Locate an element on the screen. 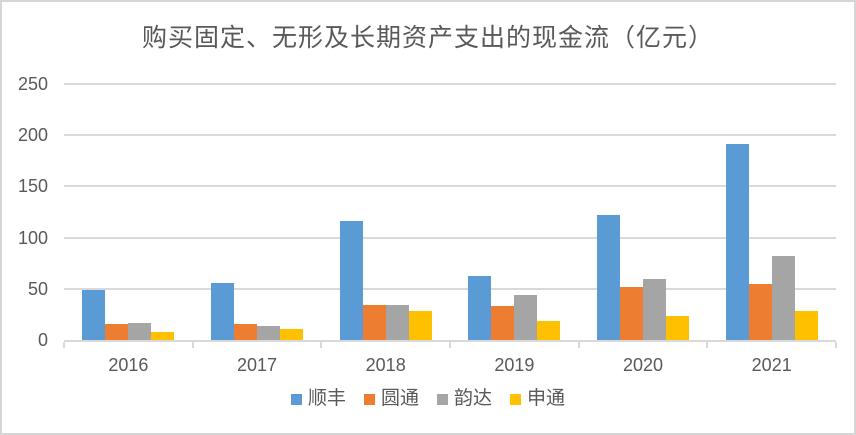 The image size is (856, 435). x-tick-label: 2018 is located at coordinates (385, 365).